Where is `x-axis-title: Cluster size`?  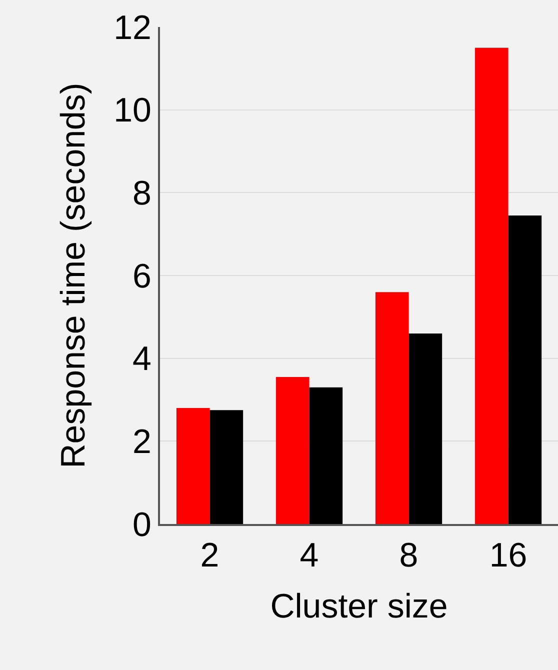
x-axis-title: Cluster size is located at coordinates (359, 606).